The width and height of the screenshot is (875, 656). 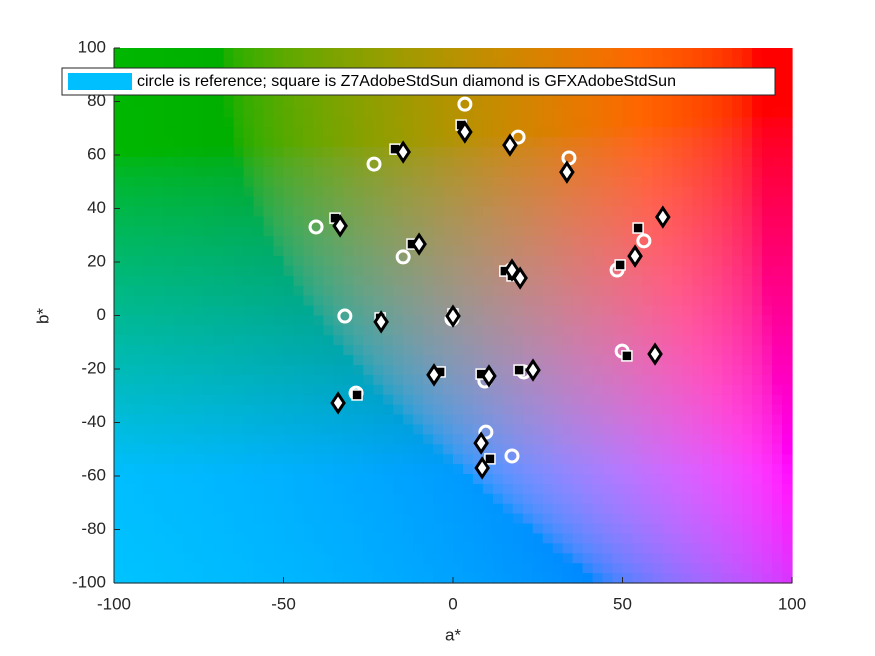 What do you see at coordinates (512, 456) in the screenshot?
I see `reference-point` at bounding box center [512, 456].